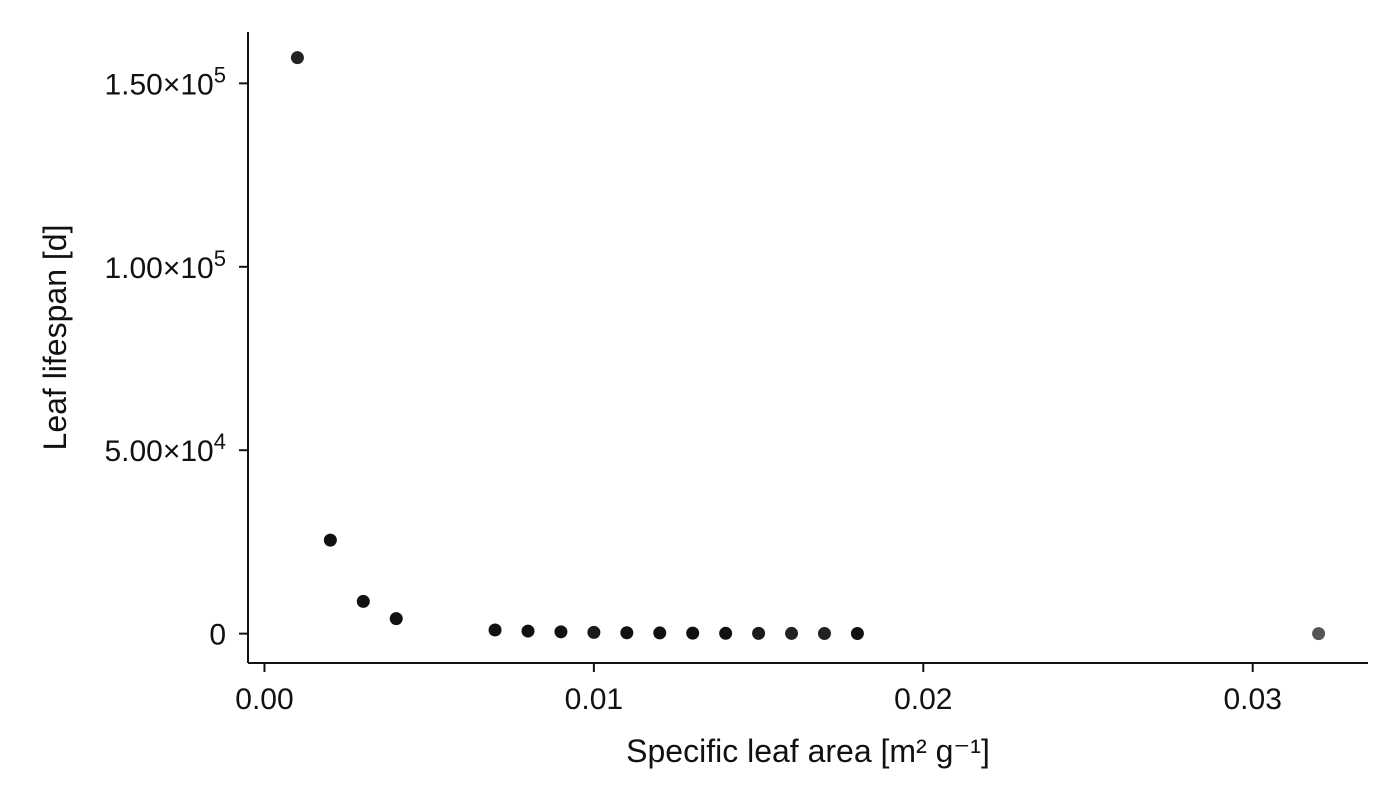  What do you see at coordinates (165, 81) in the screenshot?
I see `y-tick-label: 1.50×10⁵` at bounding box center [165, 81].